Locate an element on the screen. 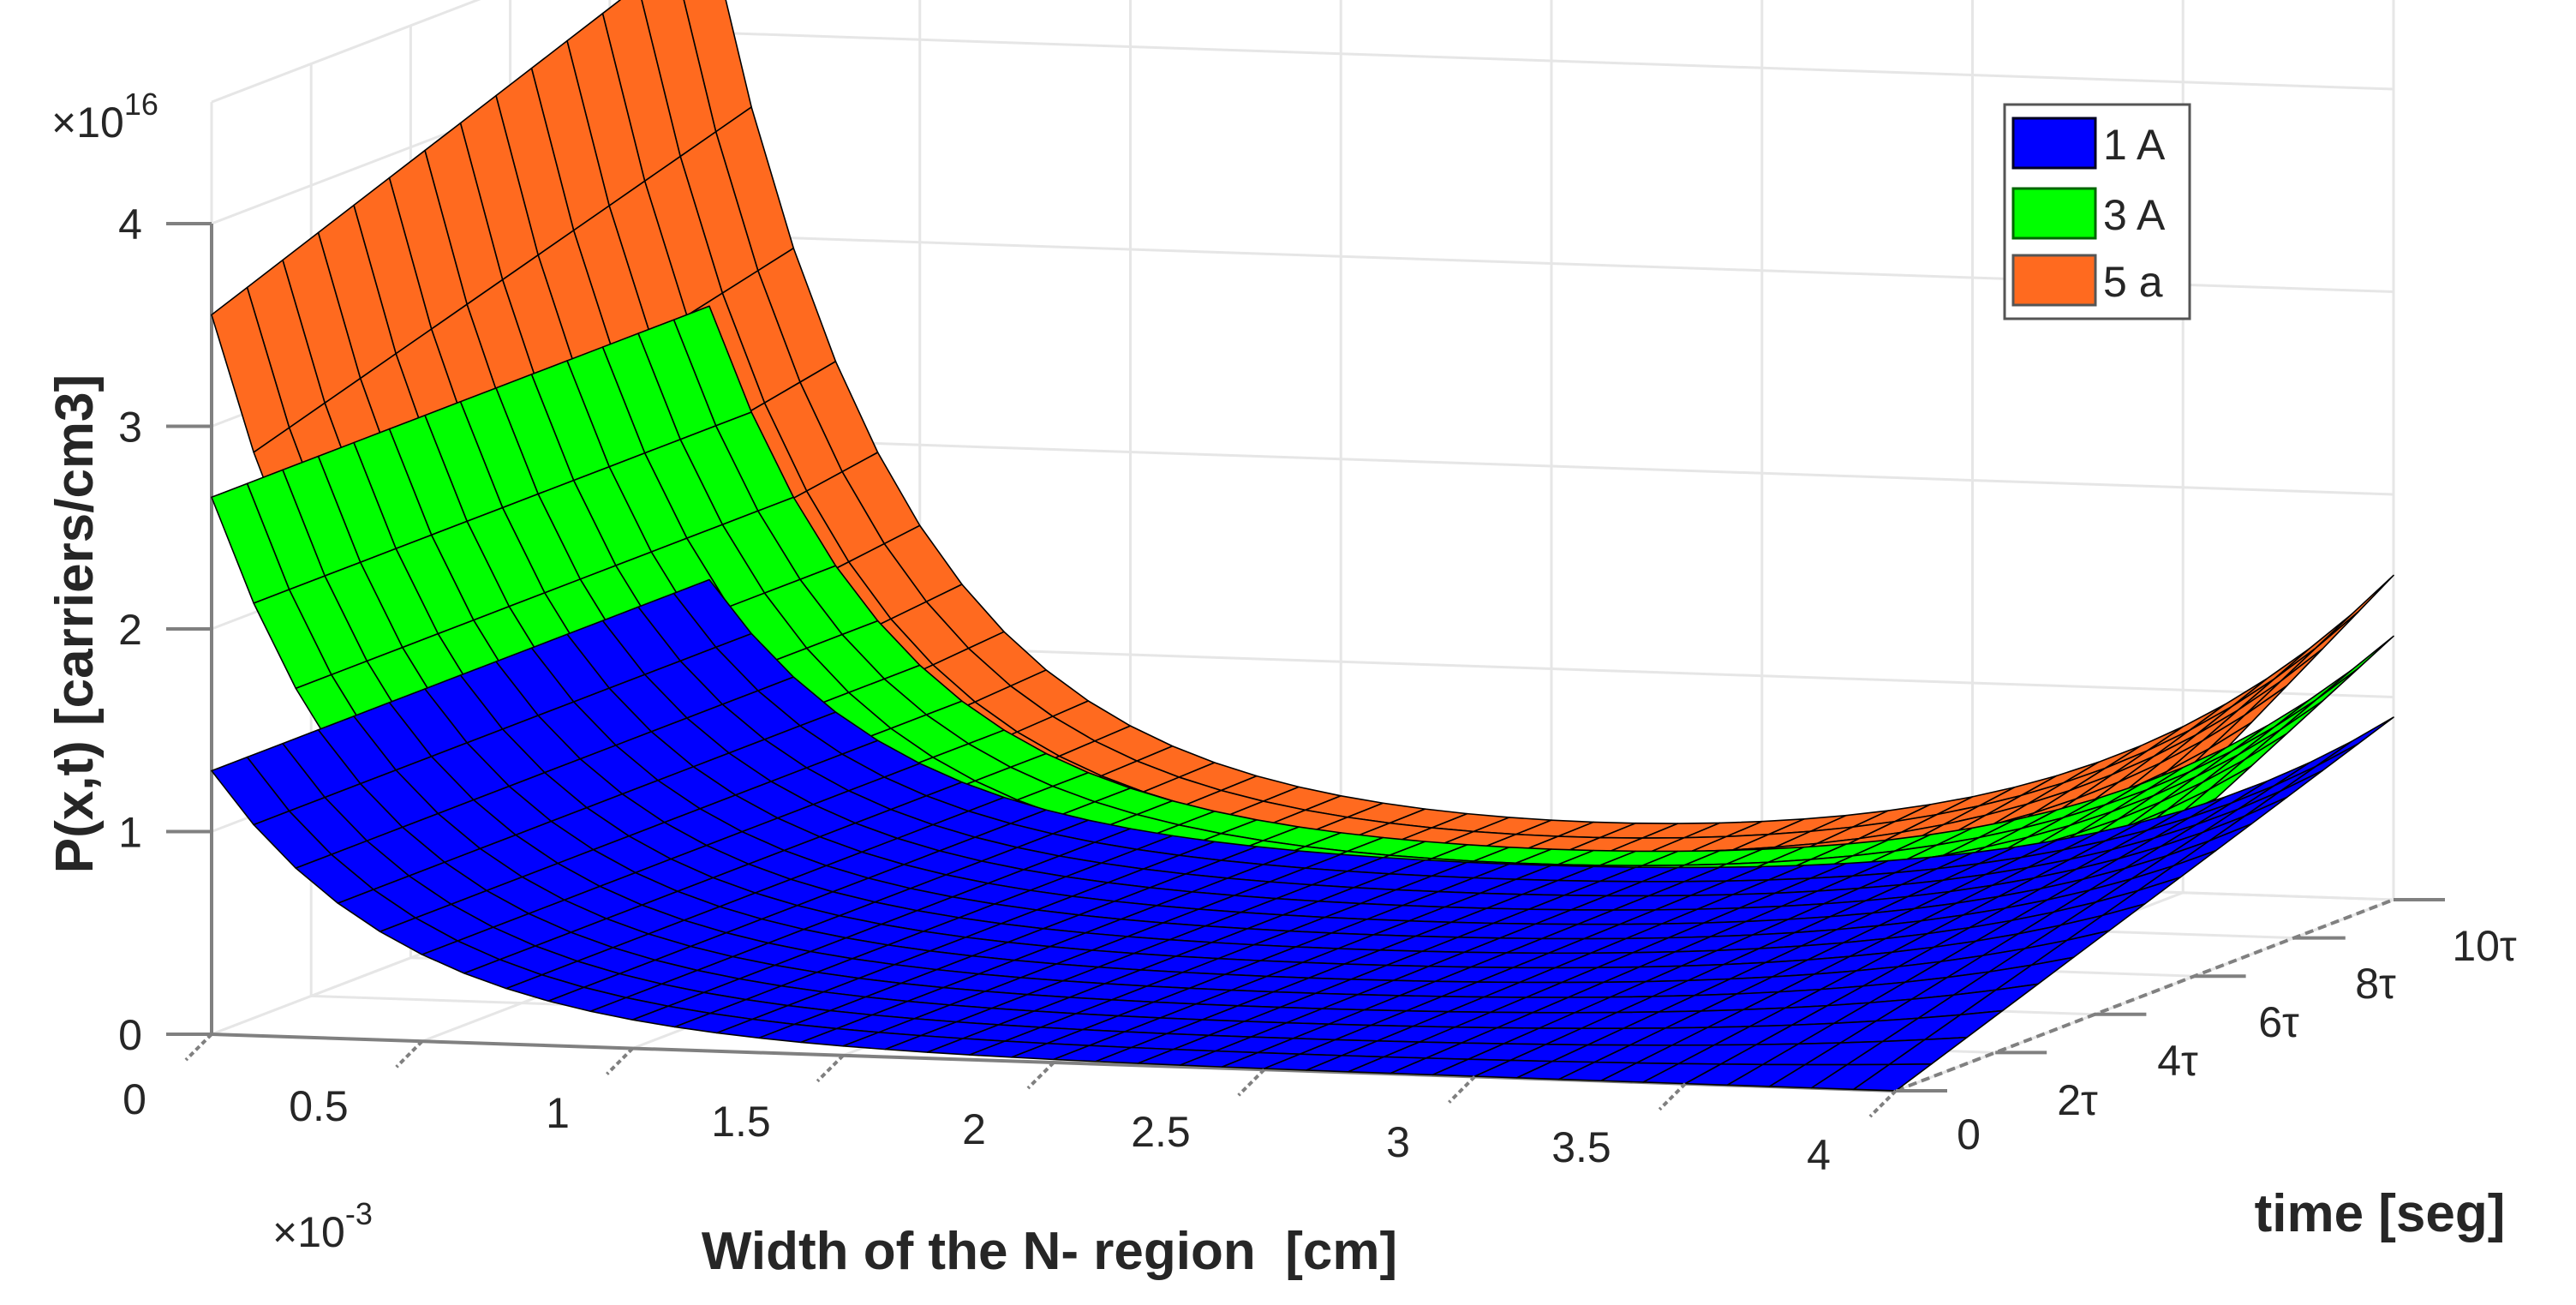 Image resolution: width=2576 pixels, height=1305 pixels. legend-label: 1 A is located at coordinates (2134, 145).